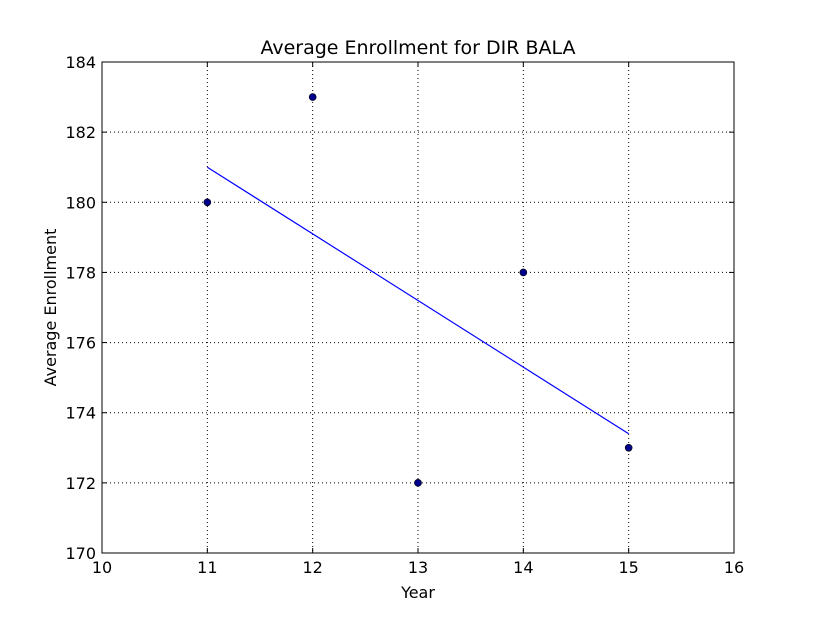  Describe the element at coordinates (80, 413) in the screenshot. I see `y-tick-label: 174` at that location.